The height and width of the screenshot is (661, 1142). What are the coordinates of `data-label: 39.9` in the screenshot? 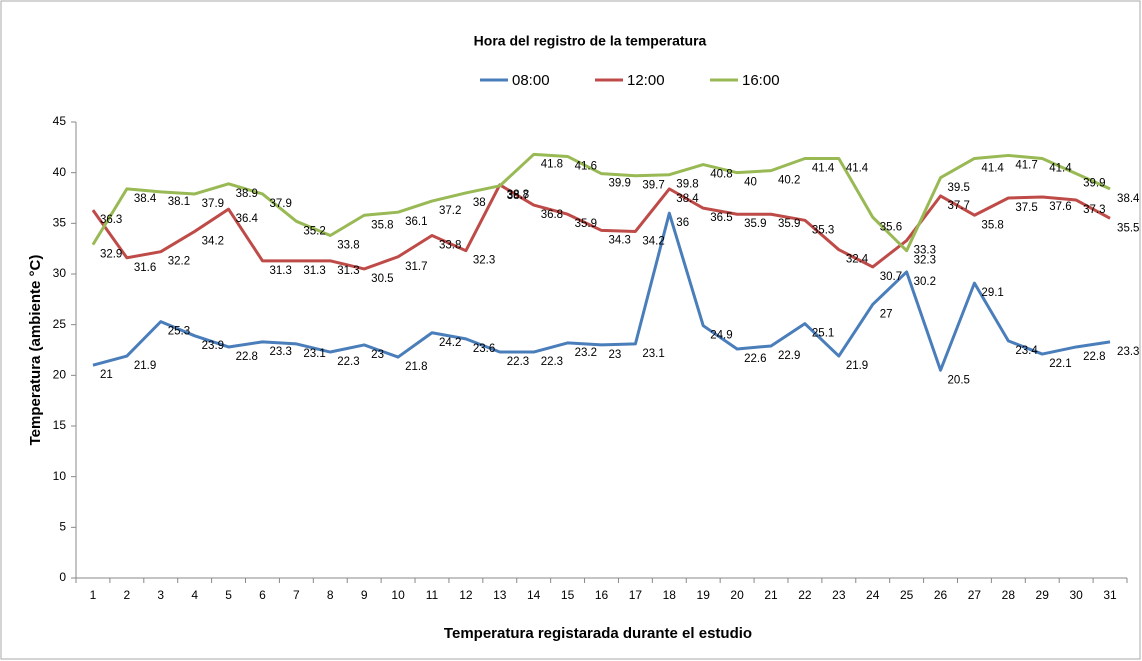 It's located at (1094, 184).